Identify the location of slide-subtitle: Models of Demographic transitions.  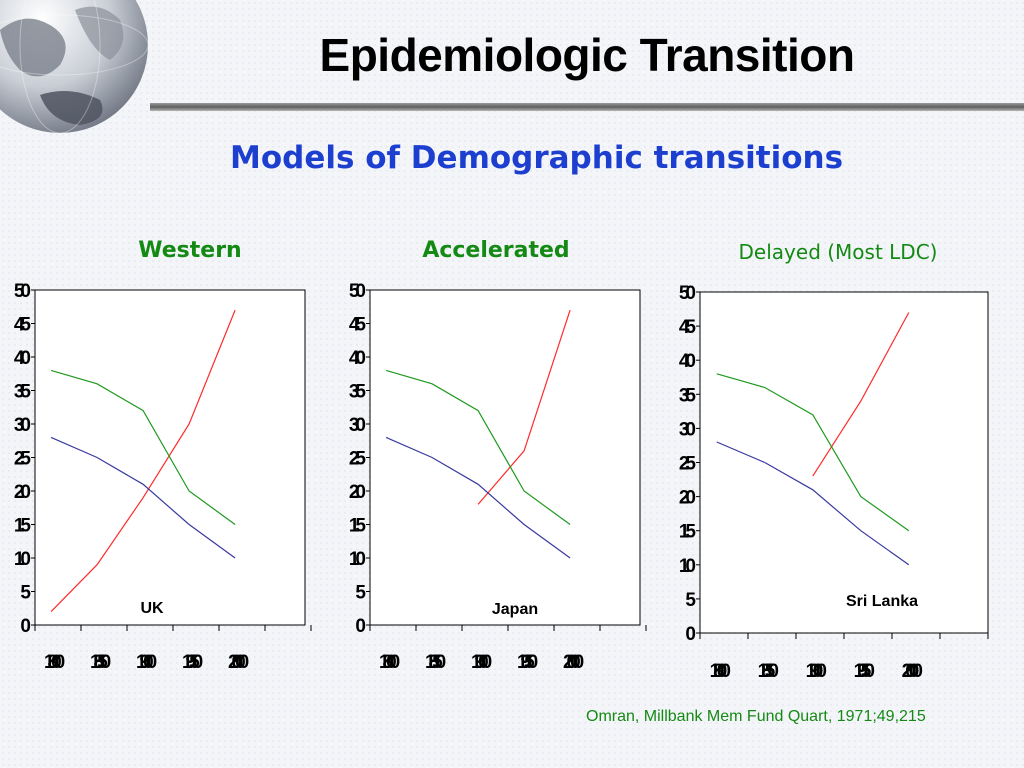
(537, 158).